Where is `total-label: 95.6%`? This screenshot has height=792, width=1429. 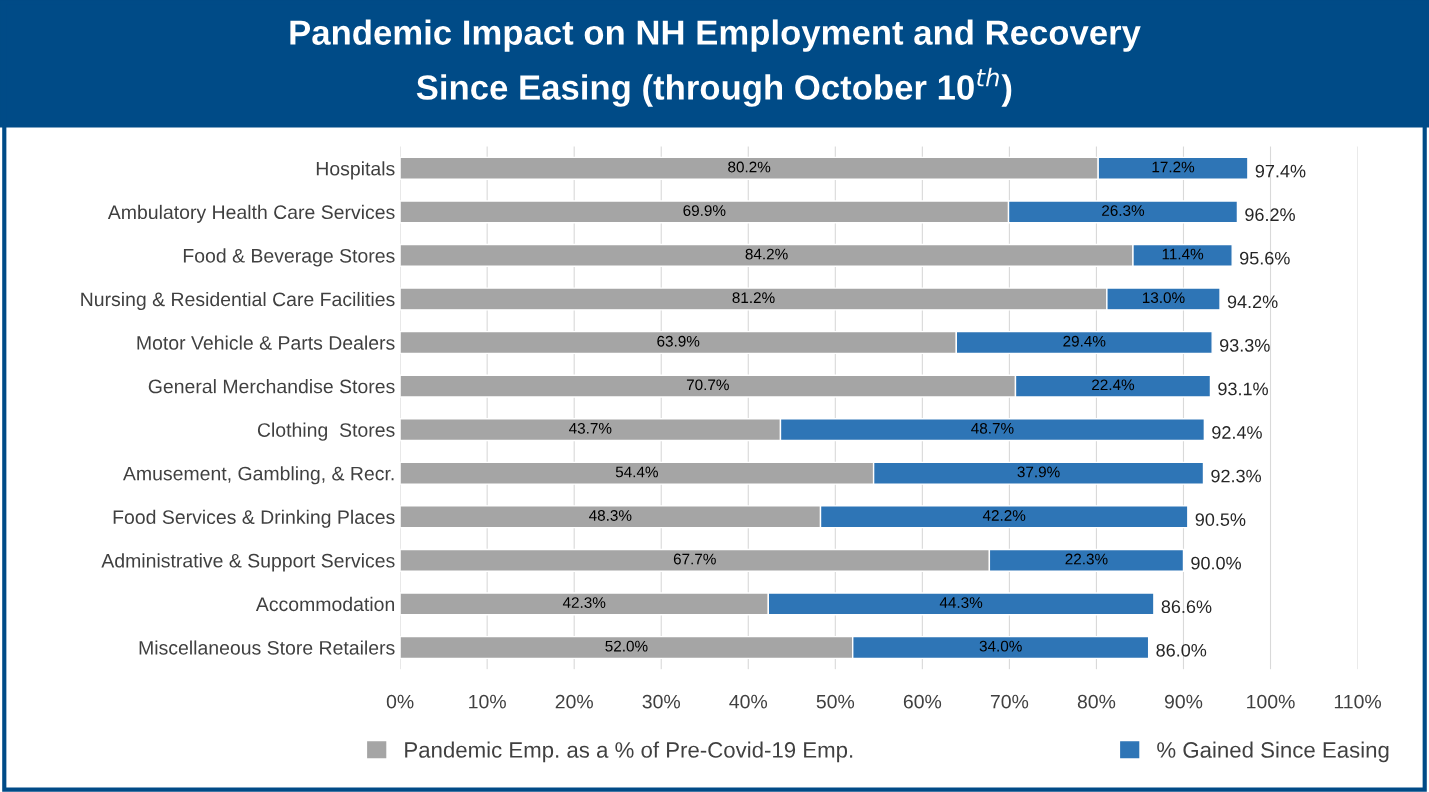 total-label: 95.6% is located at coordinates (1265, 258).